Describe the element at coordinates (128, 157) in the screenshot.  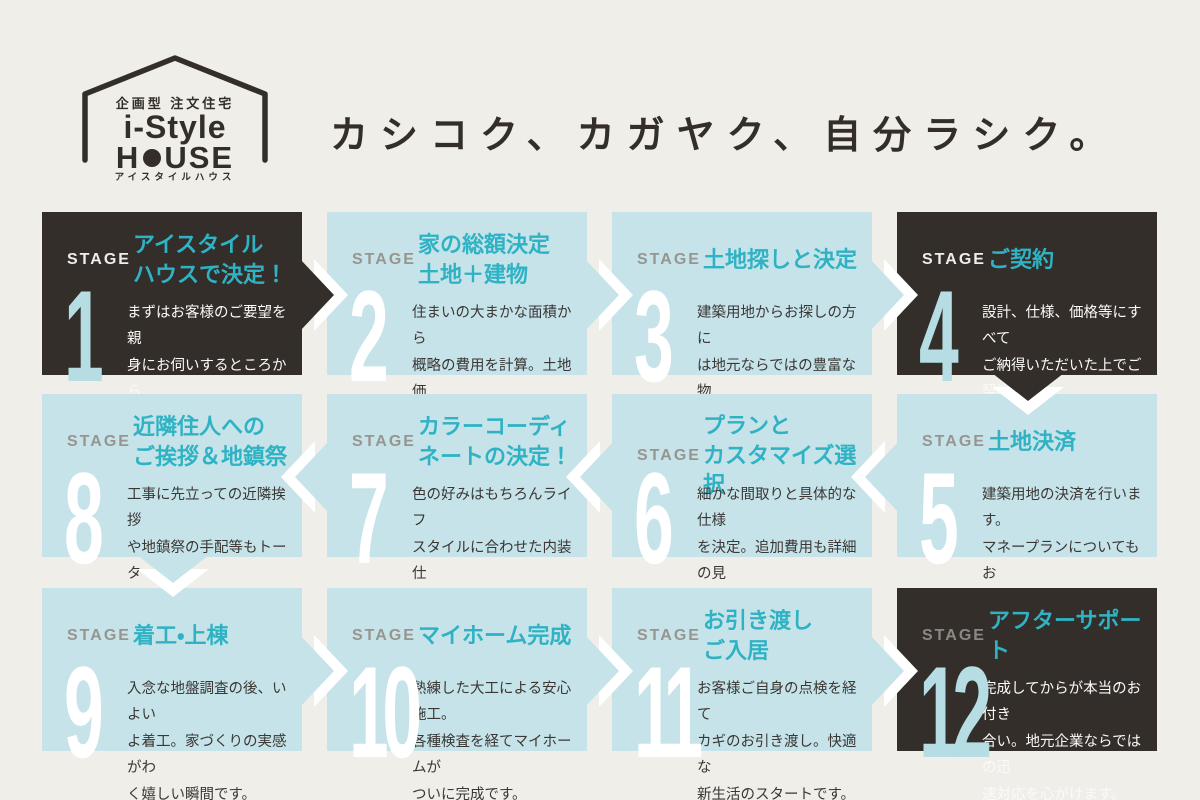
I see `brand-house-h: H` at that location.